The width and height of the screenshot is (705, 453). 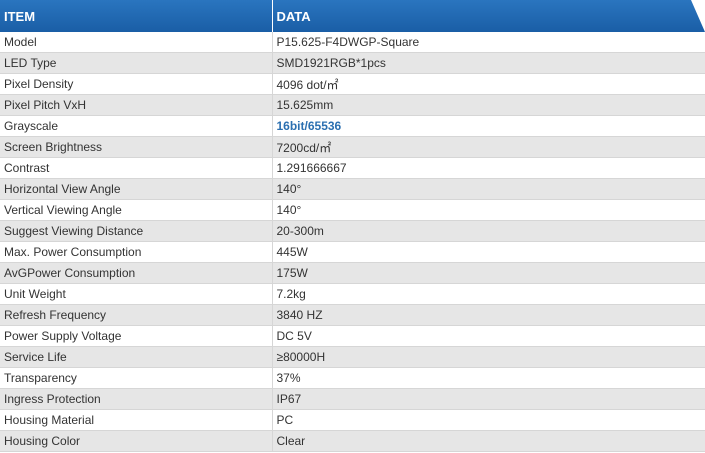 What do you see at coordinates (136, 420) in the screenshot?
I see `row-item: Housing Material` at bounding box center [136, 420].